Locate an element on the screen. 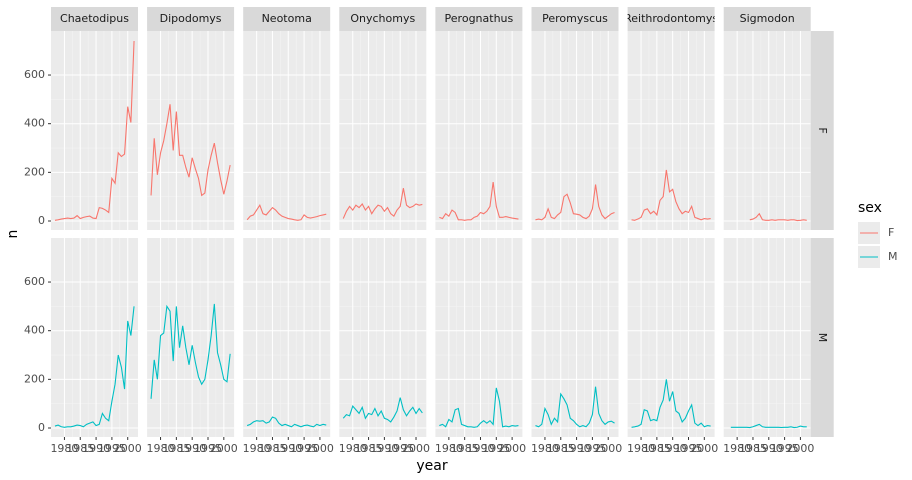 The width and height of the screenshot is (912, 480). facet-label: Neotoma is located at coordinates (287, 18).